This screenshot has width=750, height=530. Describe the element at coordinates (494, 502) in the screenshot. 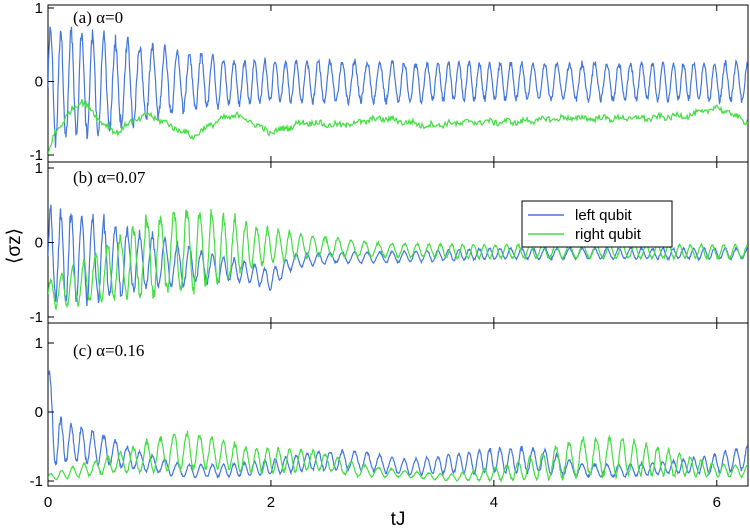

I see `x-tick-label-2: 4` at that location.